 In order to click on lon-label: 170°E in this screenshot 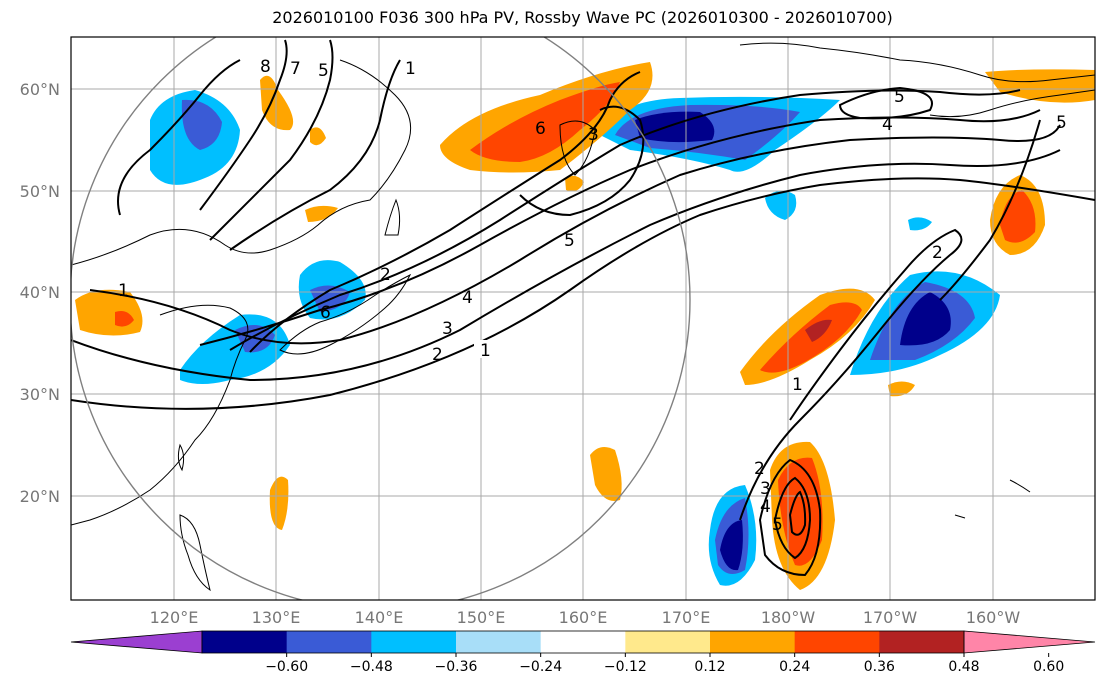, I will do `click(686, 617)`.